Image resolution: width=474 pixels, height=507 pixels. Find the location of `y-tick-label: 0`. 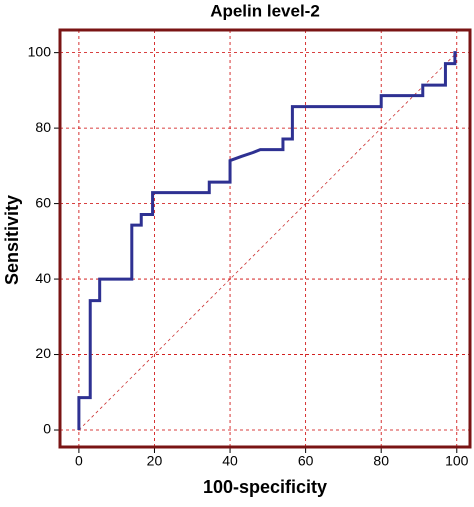

y-tick-label: 0 is located at coordinates (47, 429).